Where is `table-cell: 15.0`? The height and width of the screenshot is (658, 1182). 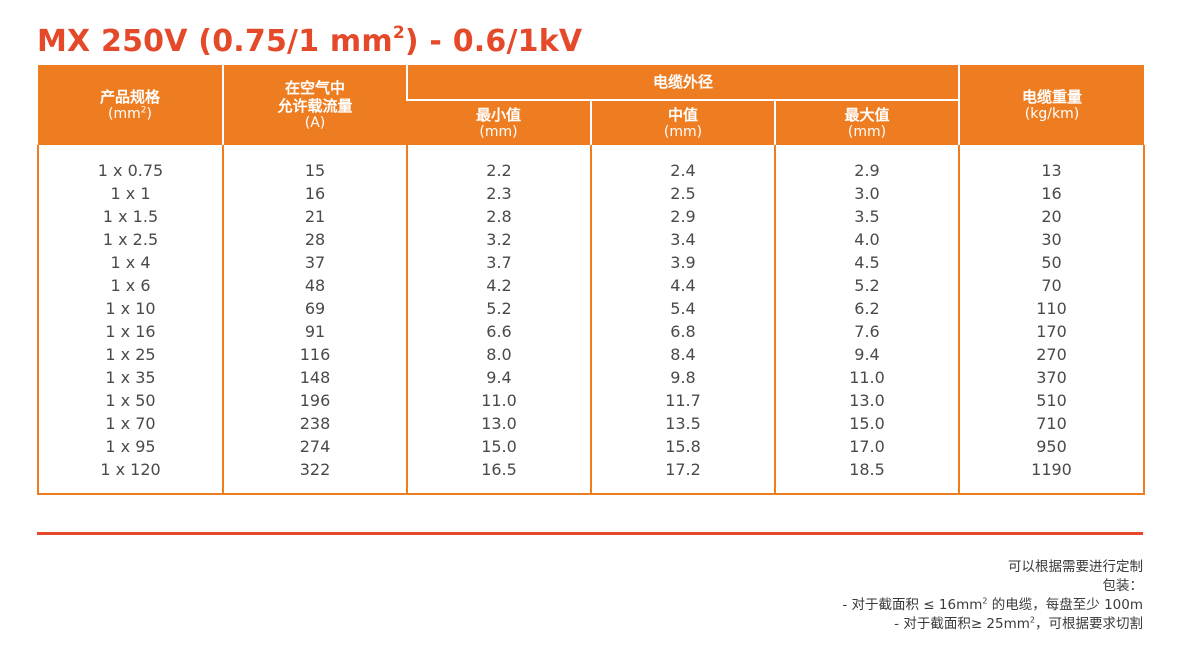
table-cell: 15.0 is located at coordinates (499, 446).